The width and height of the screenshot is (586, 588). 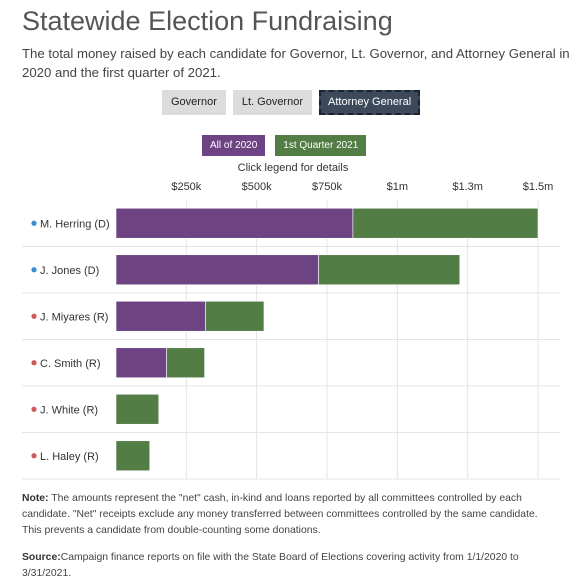 I want to click on tab-attorney-general: Attorney General, so click(x=370, y=102).